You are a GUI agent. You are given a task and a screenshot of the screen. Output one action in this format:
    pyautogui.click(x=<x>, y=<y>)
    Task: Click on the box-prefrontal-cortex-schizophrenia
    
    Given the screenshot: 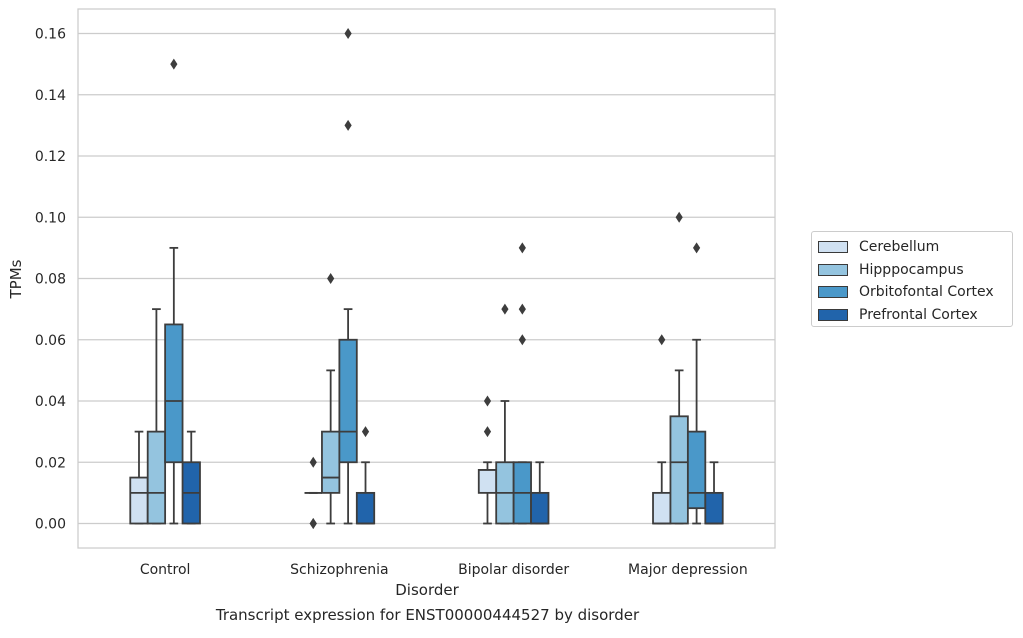 What is the action you would take?
    pyautogui.click(x=365, y=475)
    